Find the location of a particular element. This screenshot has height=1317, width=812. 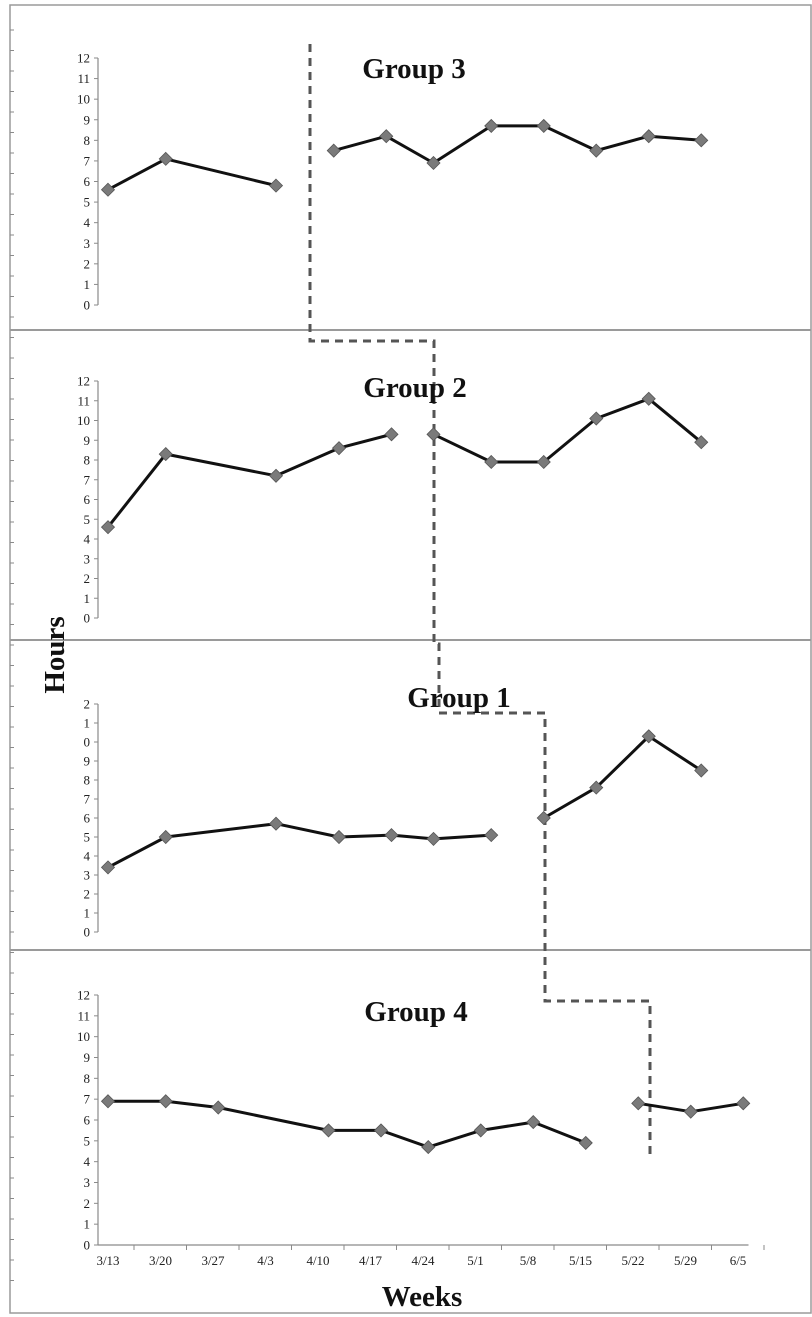

x-tick-label: 3/27 is located at coordinates (213, 1260).